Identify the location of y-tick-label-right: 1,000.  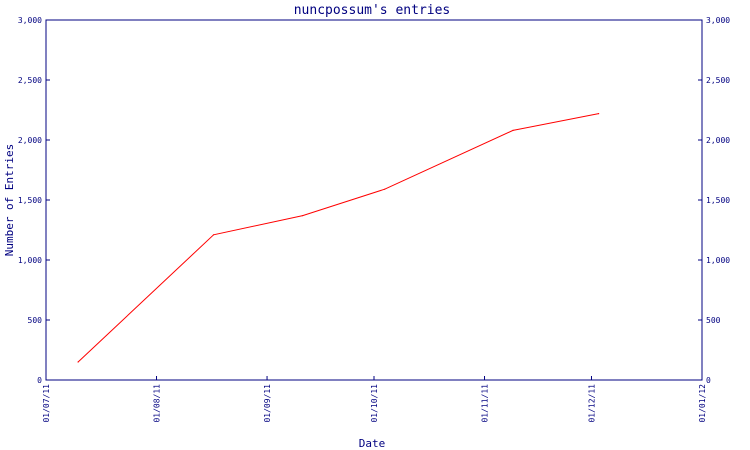
(718, 260).